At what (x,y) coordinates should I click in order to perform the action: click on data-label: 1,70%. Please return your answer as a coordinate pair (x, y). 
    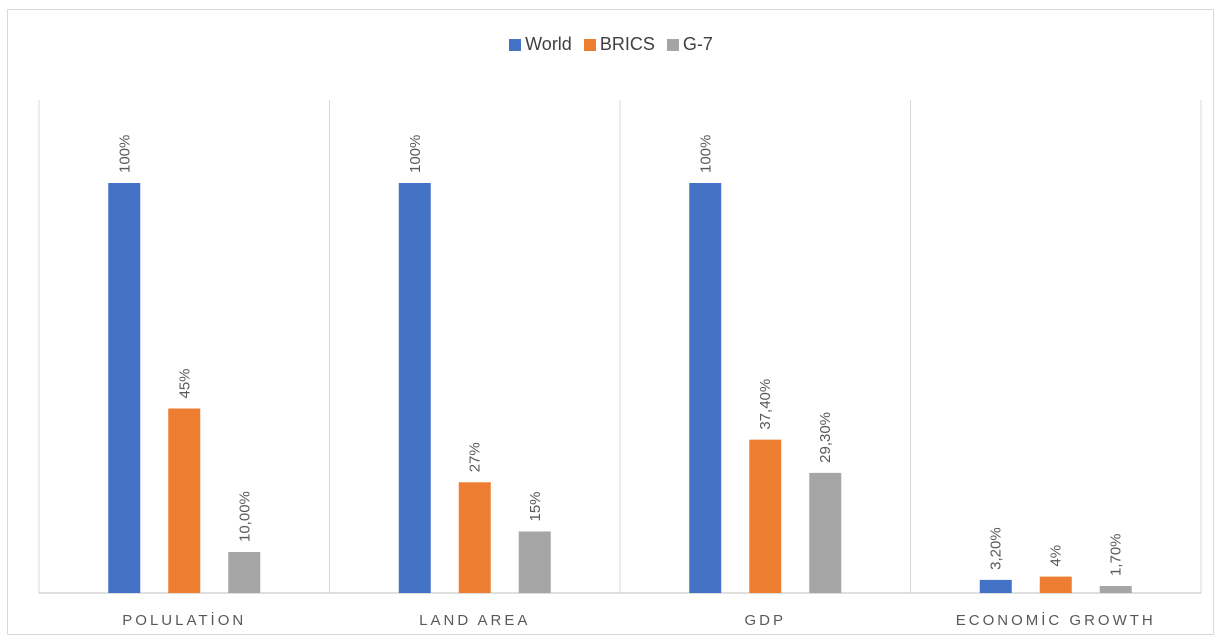
    Looking at the image, I should click on (1116, 554).